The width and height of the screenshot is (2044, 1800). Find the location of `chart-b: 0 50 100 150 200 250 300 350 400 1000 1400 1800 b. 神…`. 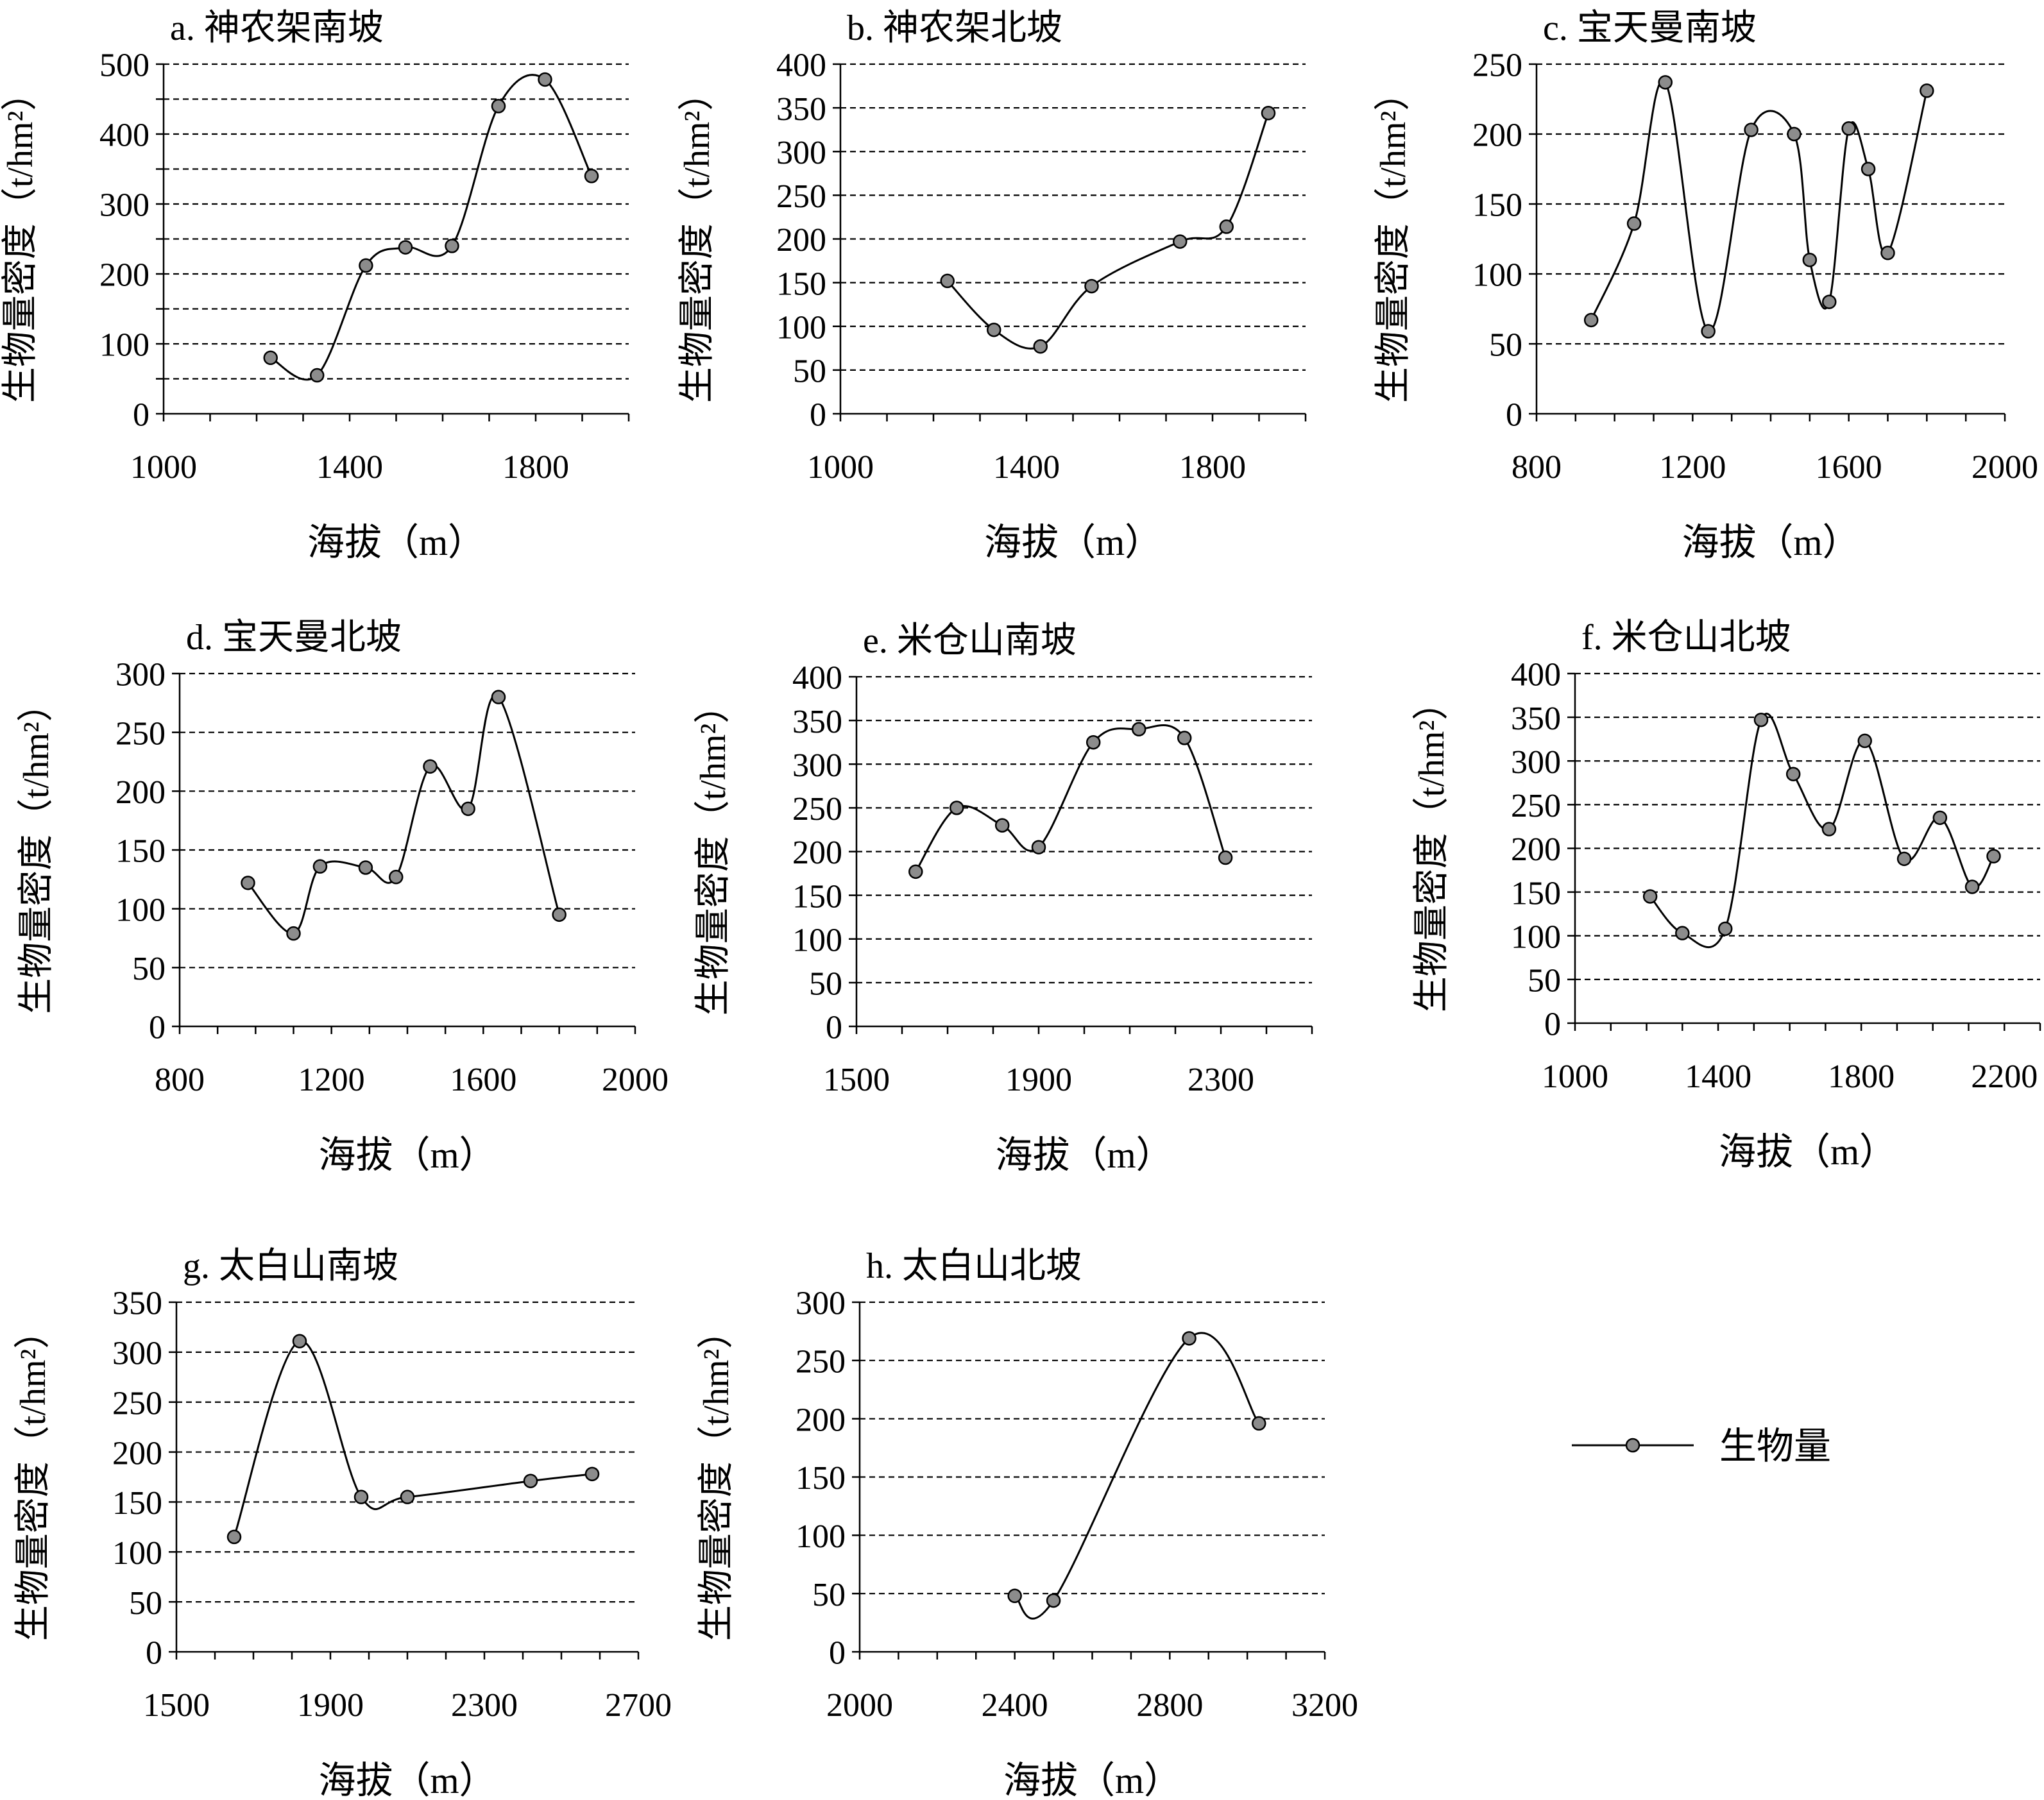

chart-b: 0 50 100 150 200 250 300 350 400 1000 1400 1800 b. 神… is located at coordinates (992, 285).